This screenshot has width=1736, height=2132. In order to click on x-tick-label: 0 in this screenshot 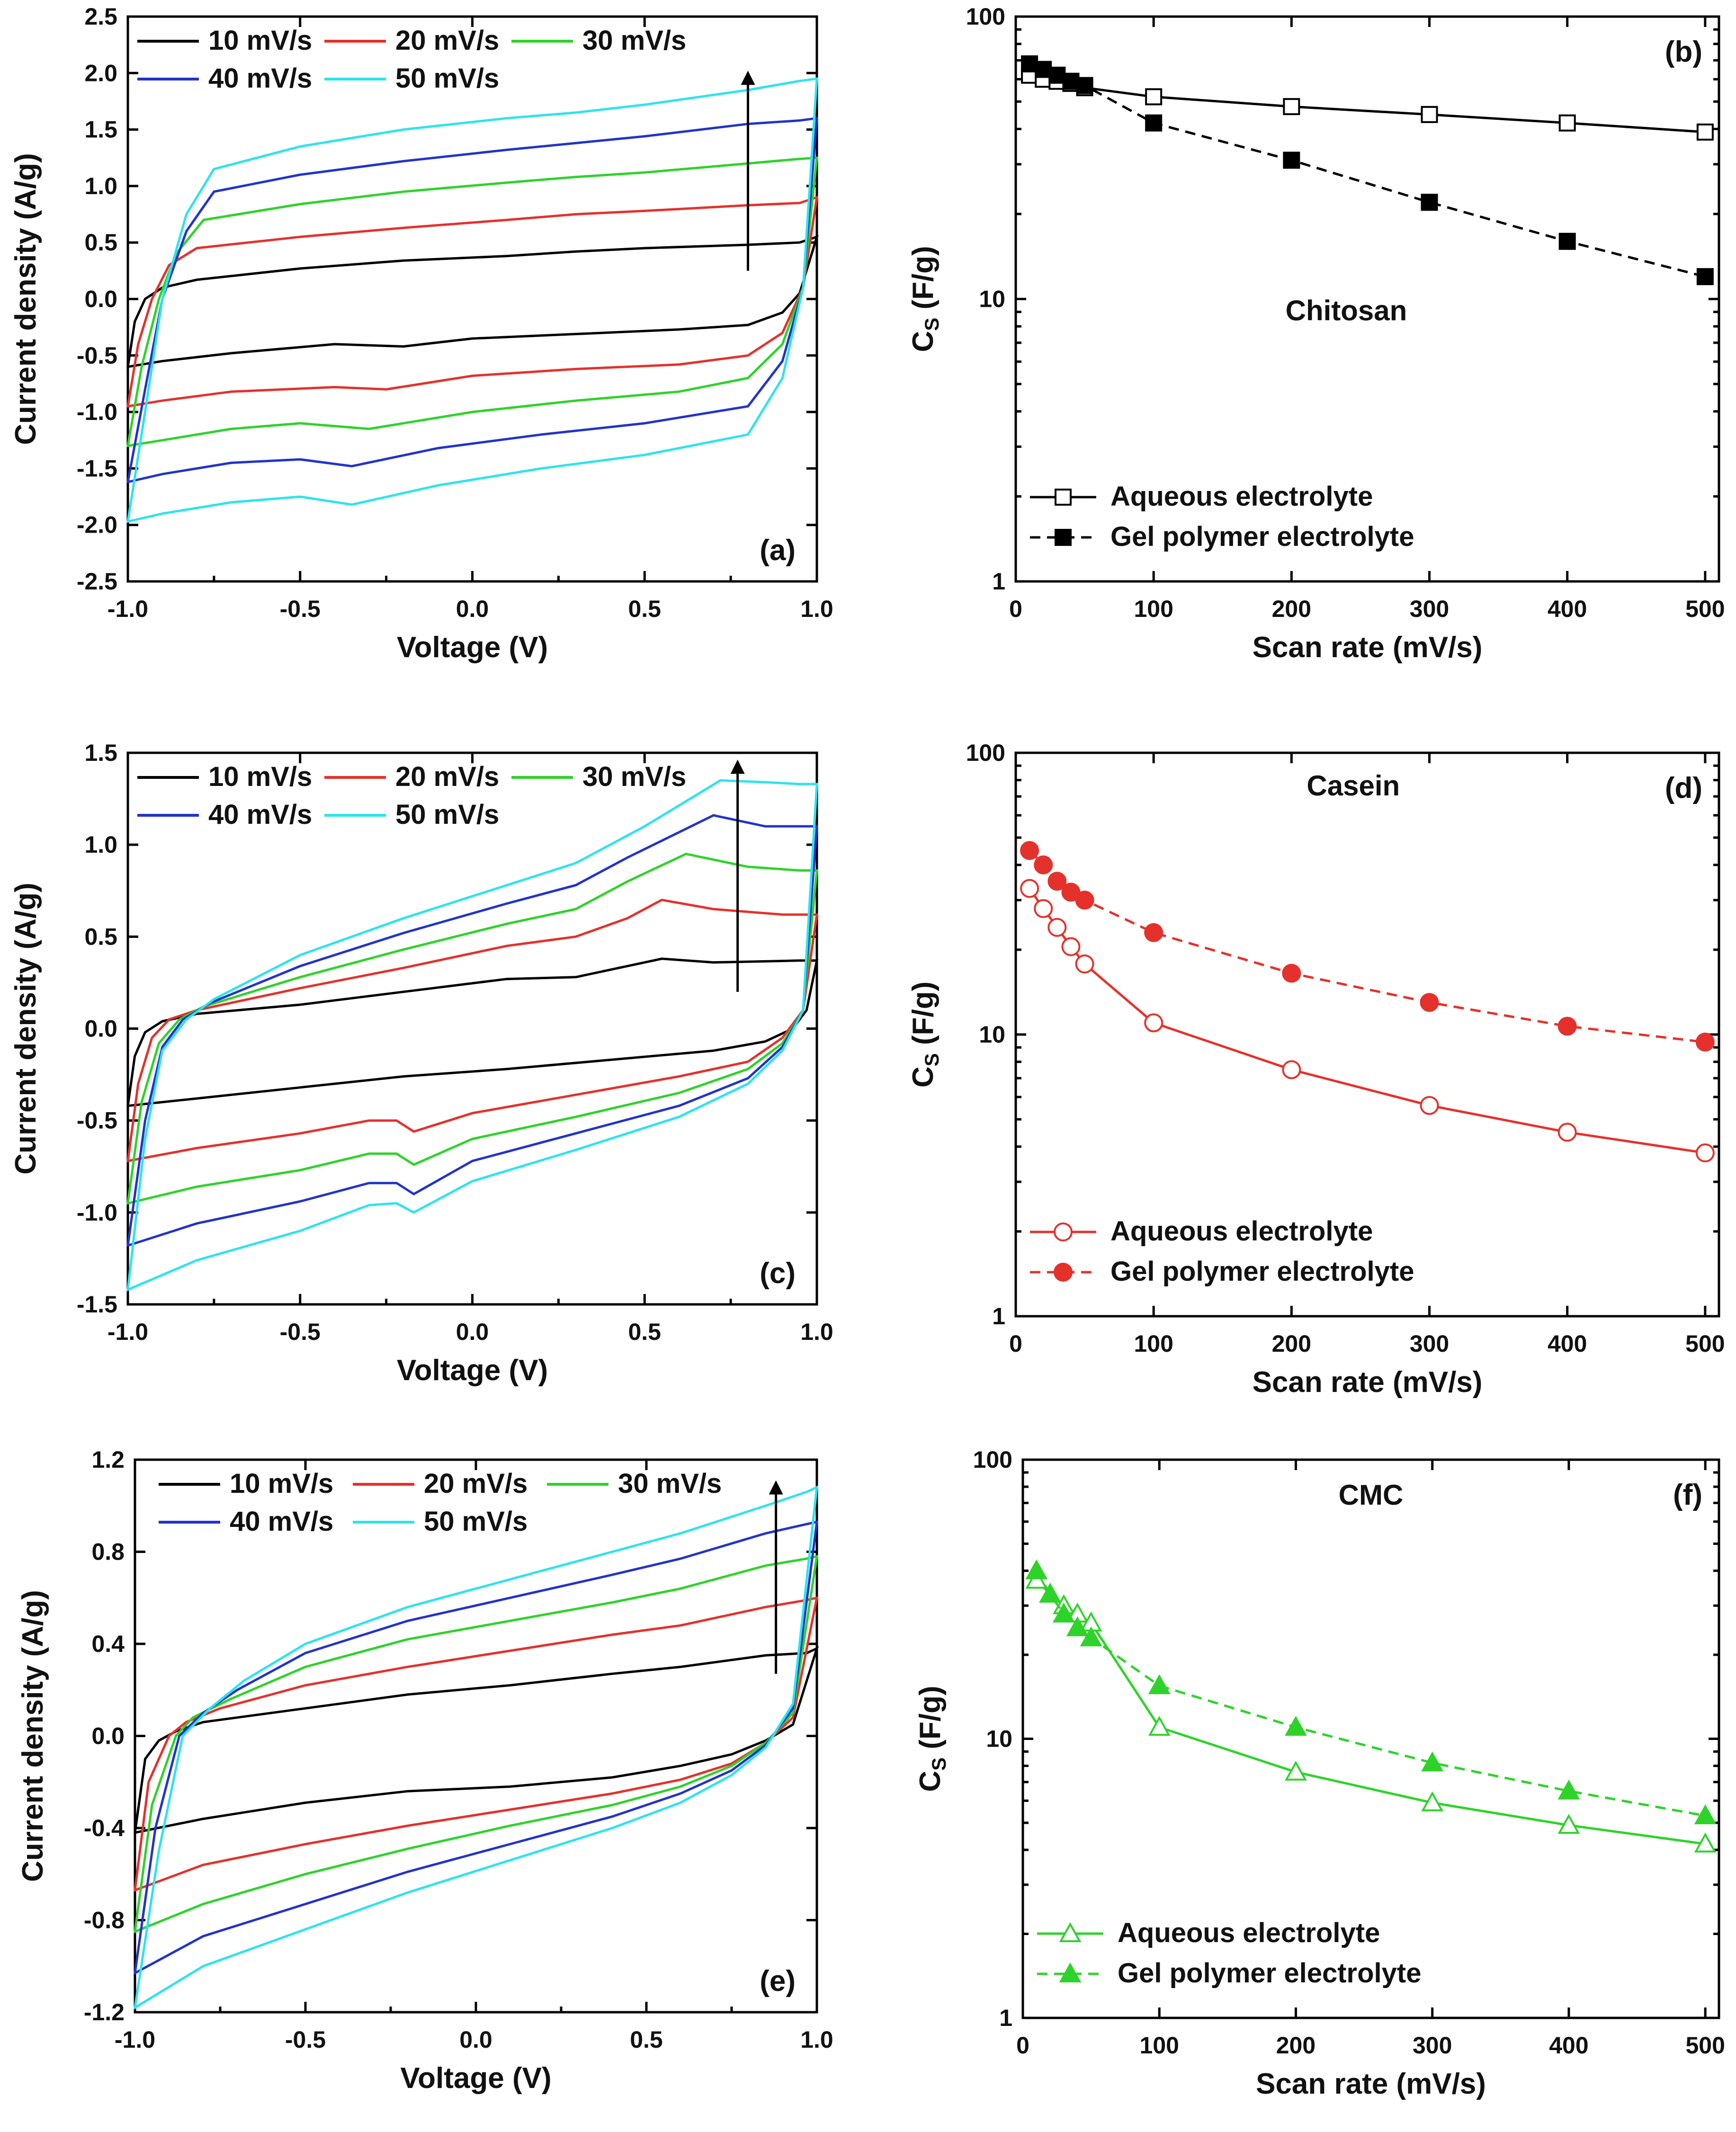, I will do `click(1015, 609)`.